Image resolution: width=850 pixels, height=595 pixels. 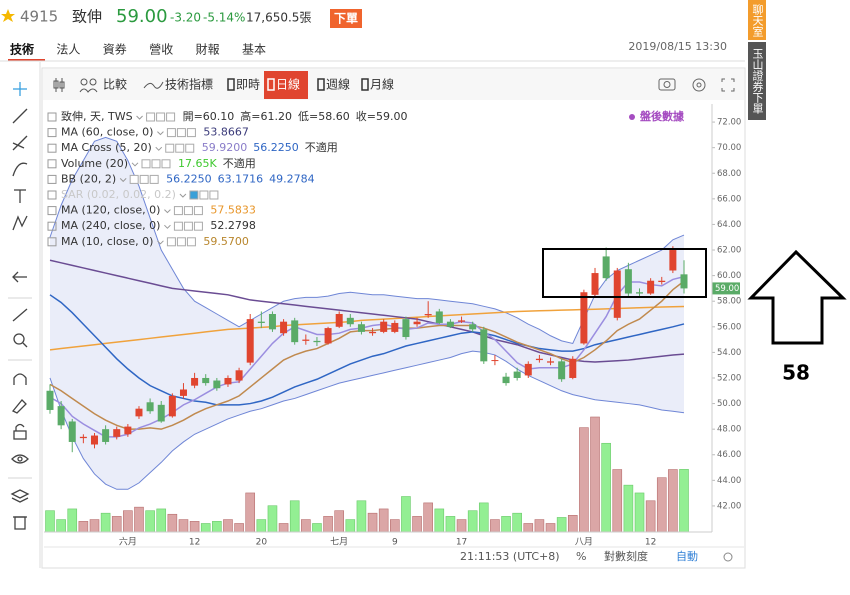 What do you see at coordinates (8, 15) in the screenshot?
I see `favorite-star` at bounding box center [8, 15].